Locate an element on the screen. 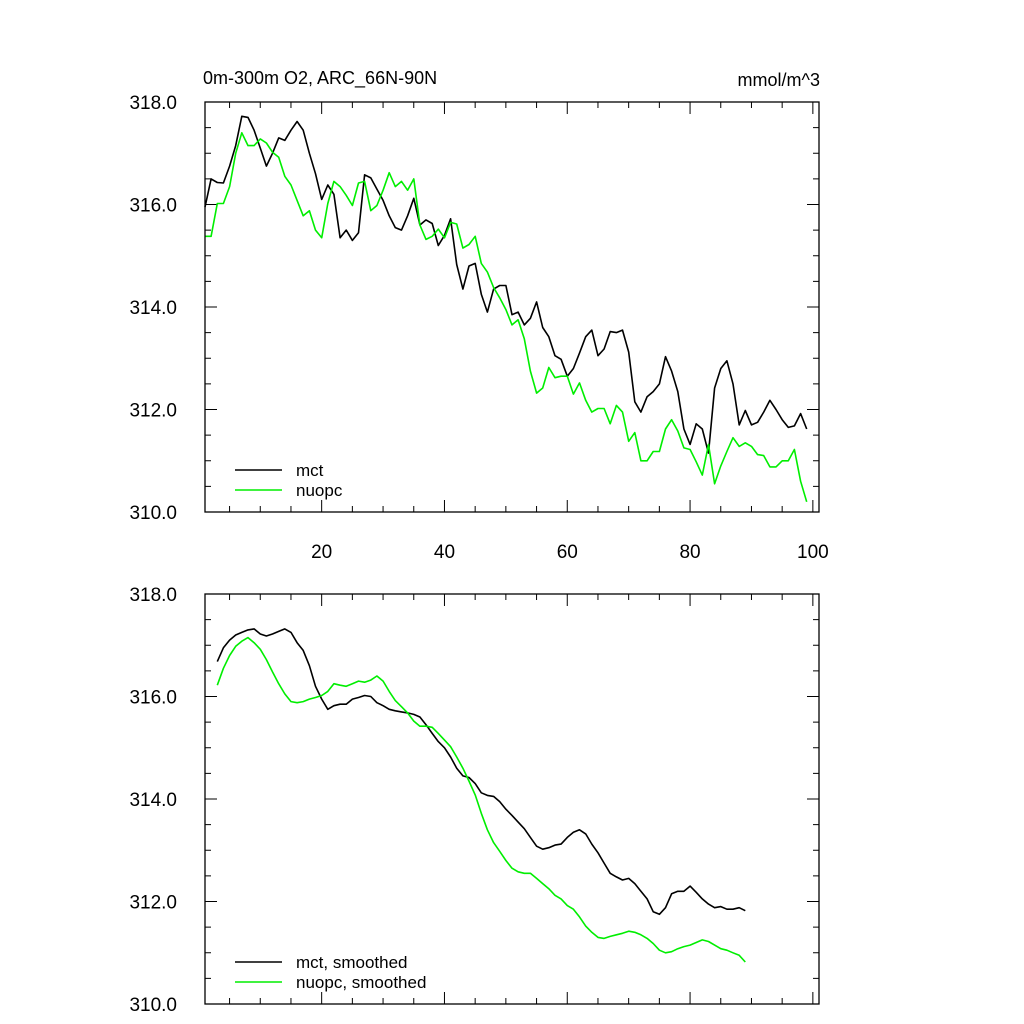 This screenshot has height=1024, width=1024. top-legend: mct nuopc is located at coordinates (289, 480).